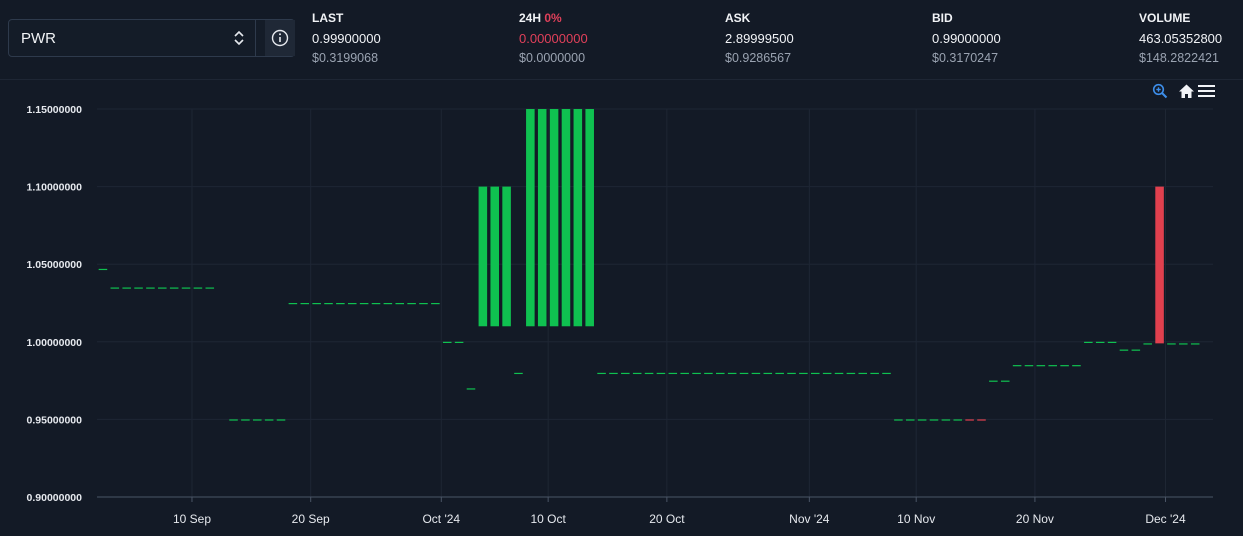 The height and width of the screenshot is (536, 1243). I want to click on stat-bid-value: 0.99000000, so click(966, 38).